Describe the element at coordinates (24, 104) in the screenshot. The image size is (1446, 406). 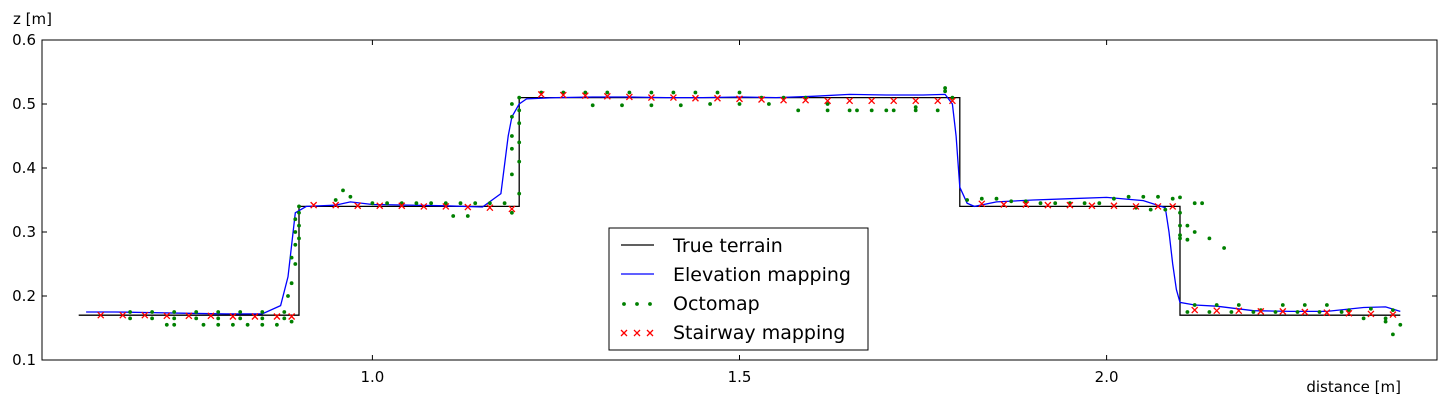
I see `y-tick-label: 0.5` at that location.